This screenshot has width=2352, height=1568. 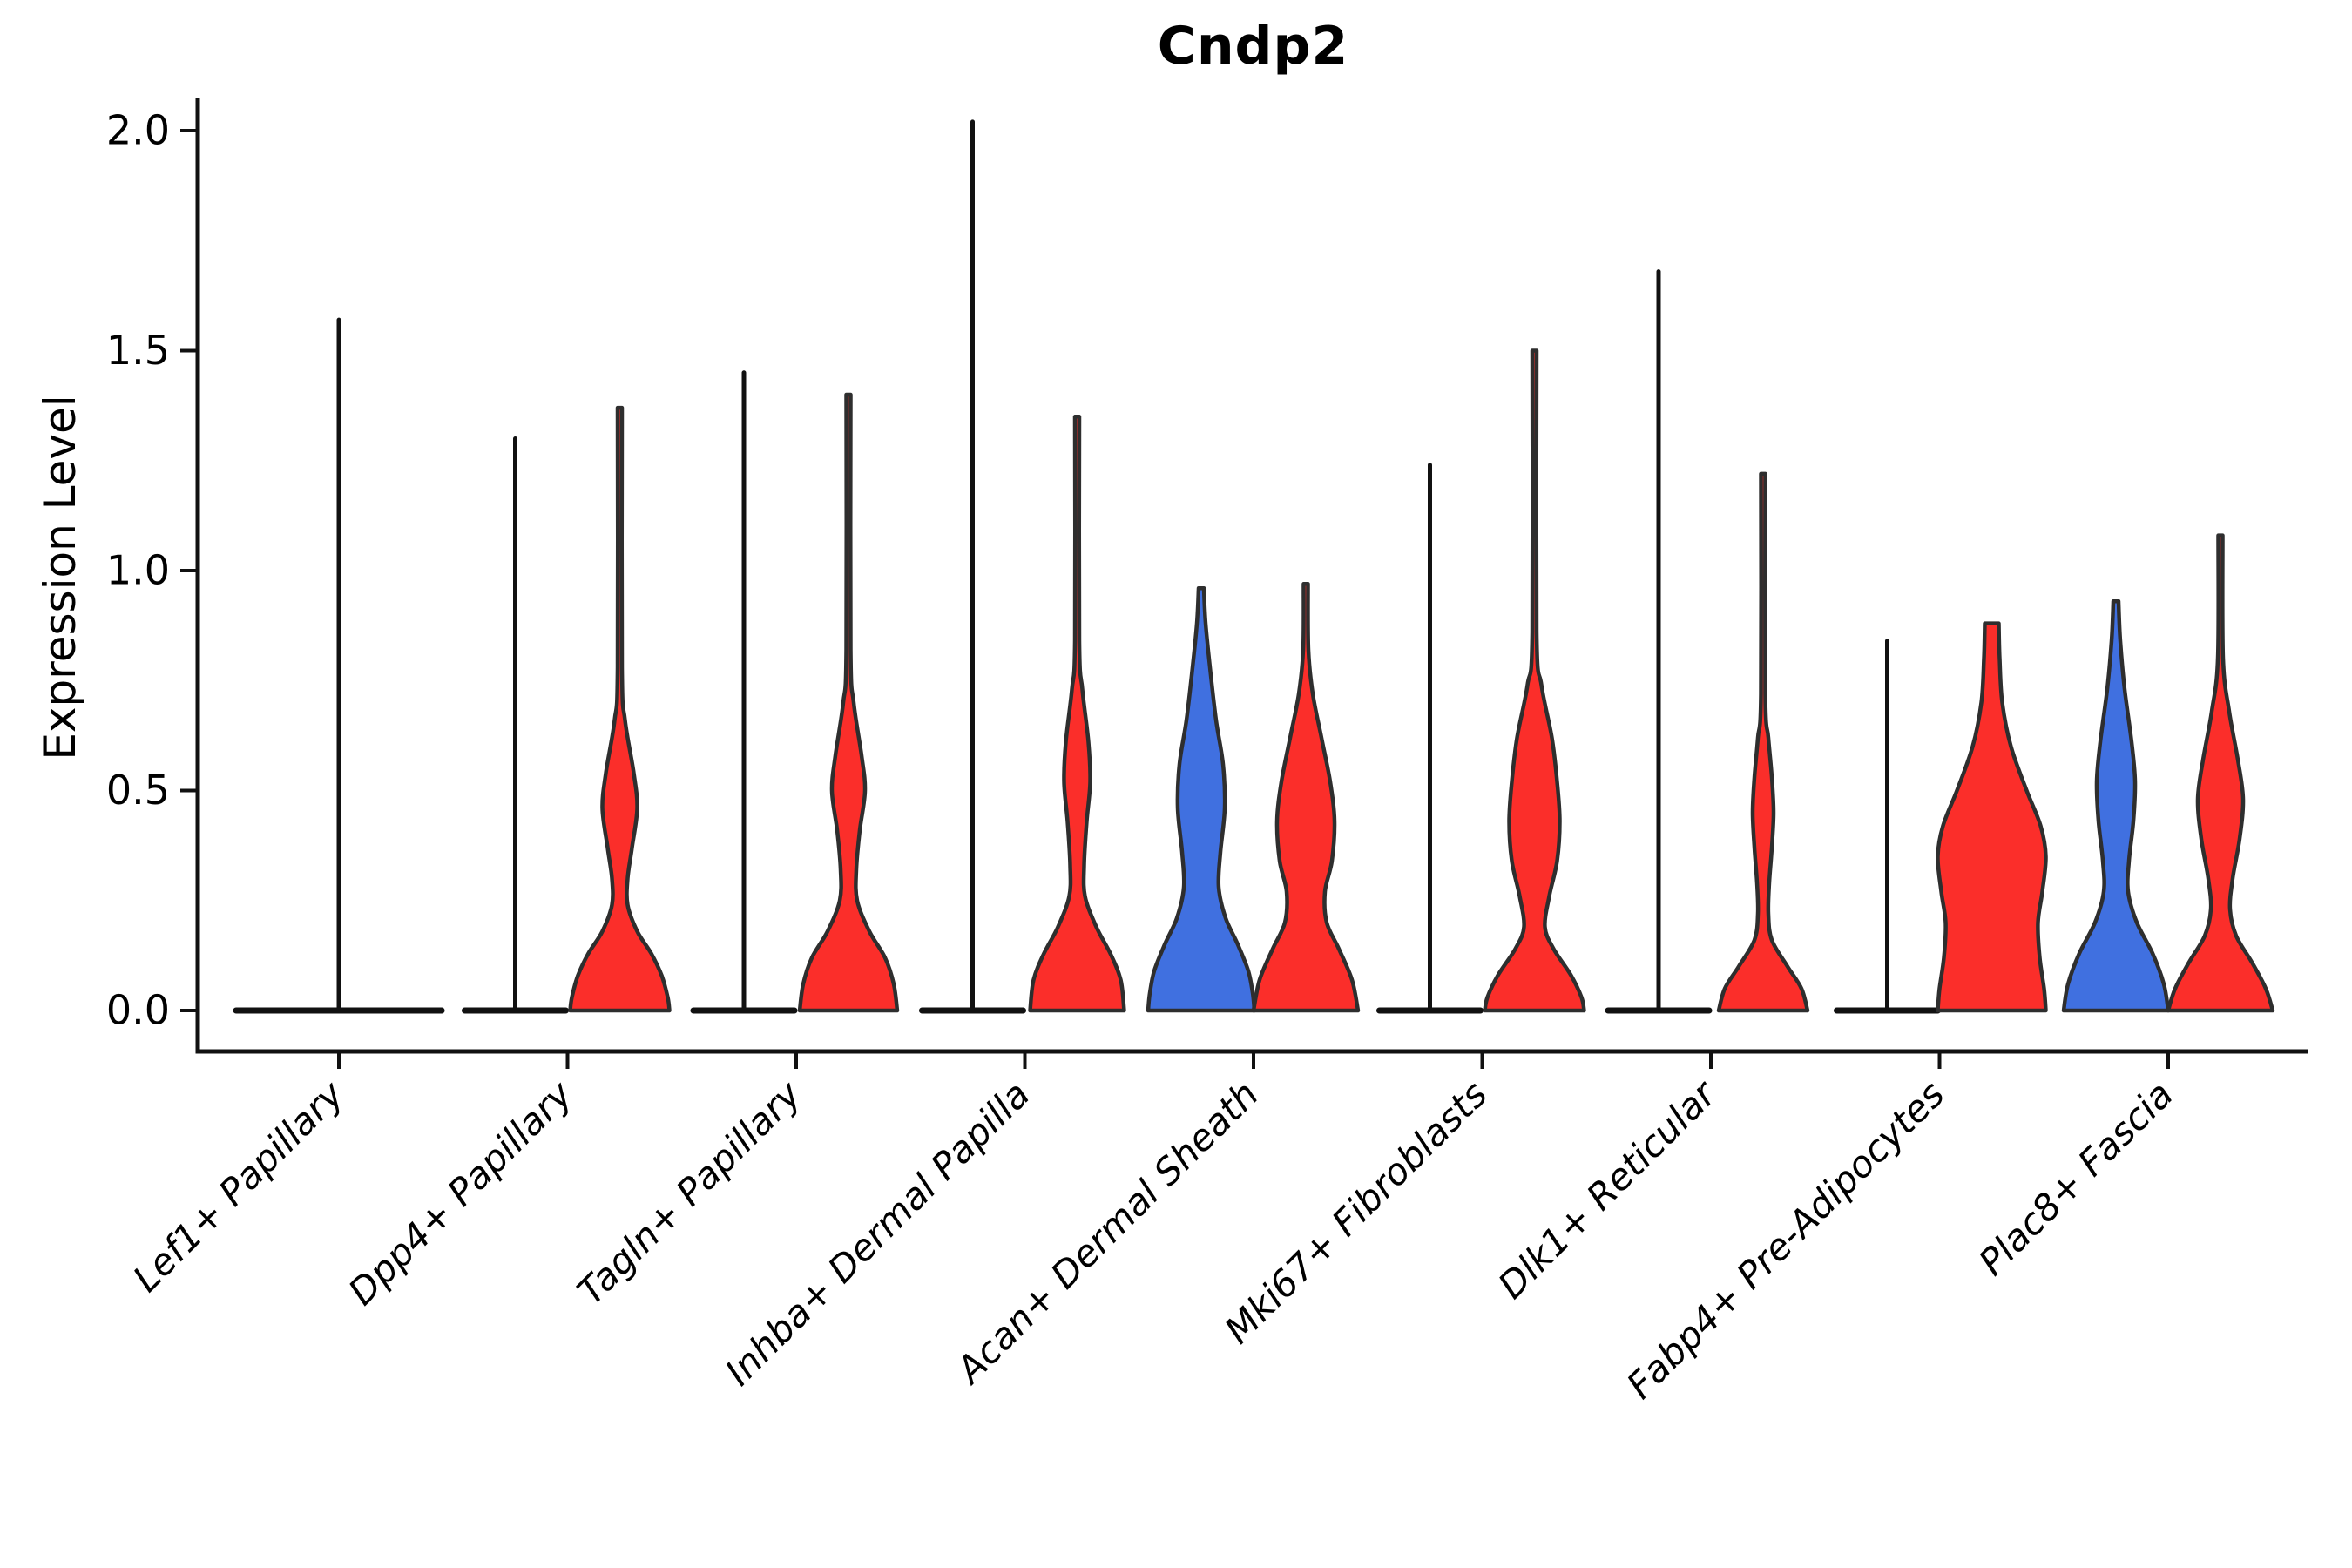 What do you see at coordinates (1355, 1211) in the screenshot?
I see `x-tick-label-5: Mki67+ Fibroblasts` at bounding box center [1355, 1211].